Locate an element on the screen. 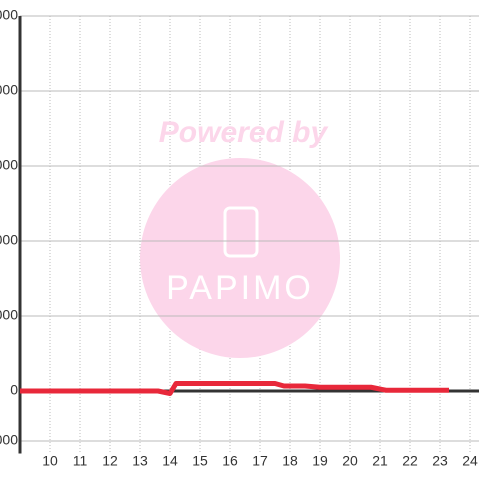 This screenshot has height=480, width=480. y-tick-label: -20,000 is located at coordinates (9, 440).